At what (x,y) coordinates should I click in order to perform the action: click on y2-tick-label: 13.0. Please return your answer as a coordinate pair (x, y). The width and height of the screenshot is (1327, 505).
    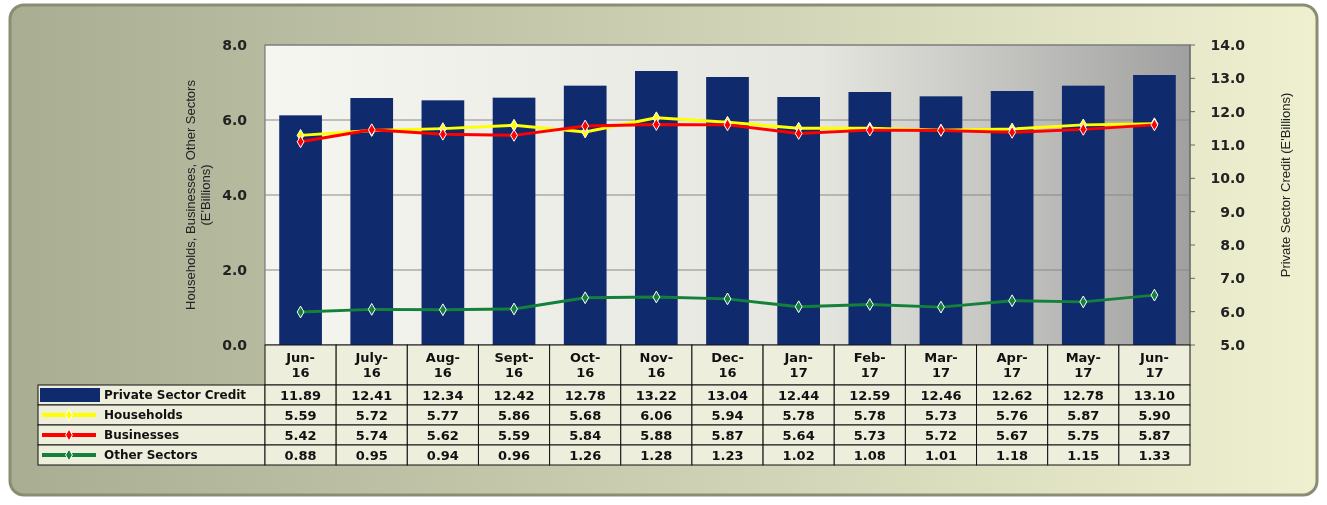
    Looking at the image, I should click on (1228, 78).